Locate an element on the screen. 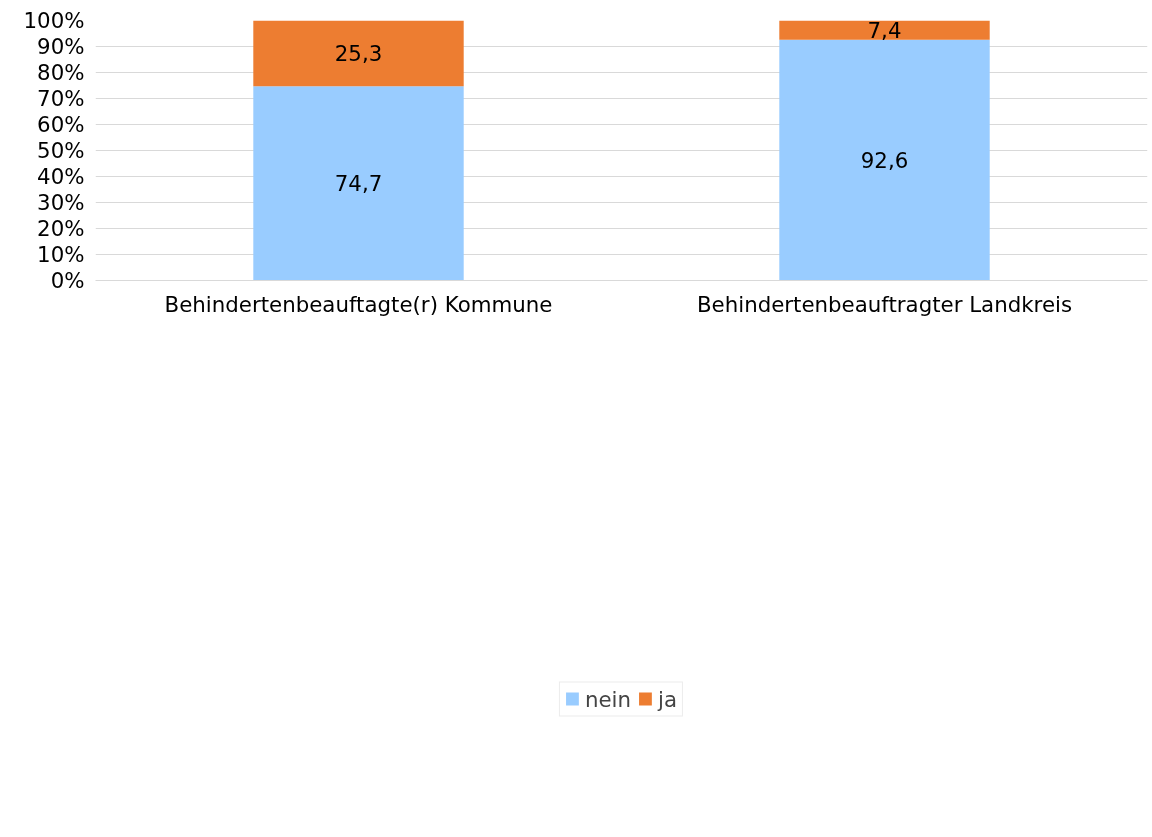  data-label: 92,6 is located at coordinates (884, 161).